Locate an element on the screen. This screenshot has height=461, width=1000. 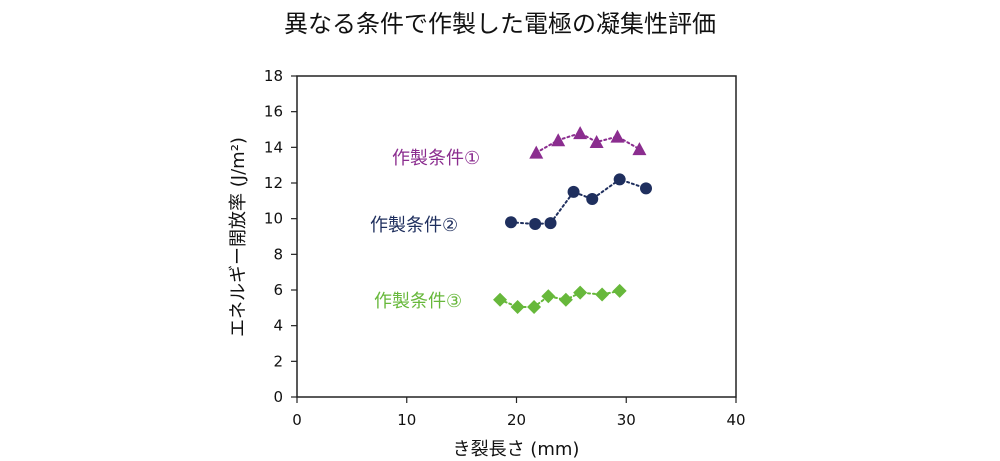
y-axis-label: エネルギー開放率 (J/m²) is located at coordinates (238, 237).